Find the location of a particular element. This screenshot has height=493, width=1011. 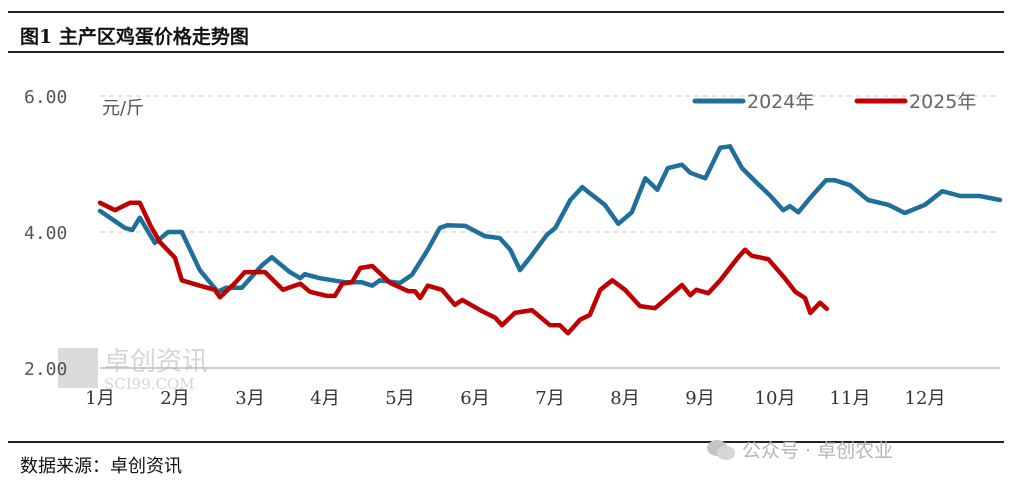

wechat-icon is located at coordinates (721, 449).